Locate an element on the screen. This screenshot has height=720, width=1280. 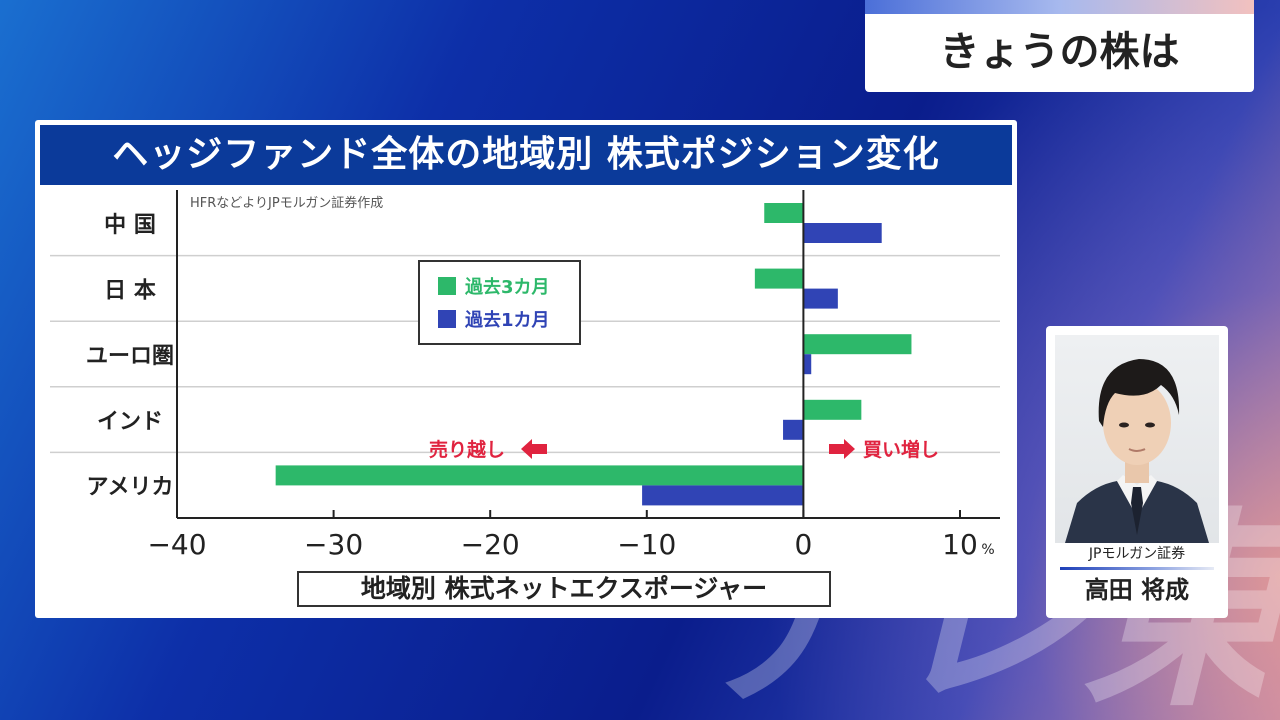
category-label: 日 本 is located at coordinates (130, 290).